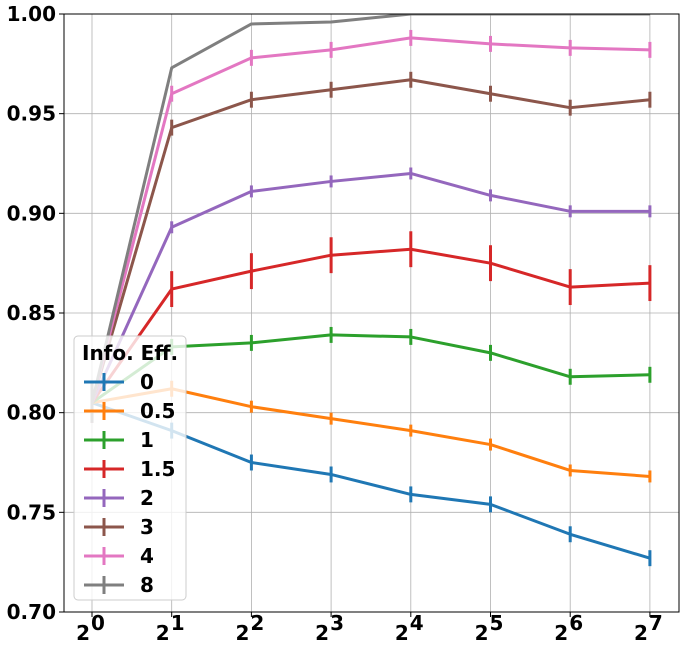 This screenshot has height=648, width=684. Describe the element at coordinates (31, 313) in the screenshot. I see `y-tick-label: 0.85` at that location.